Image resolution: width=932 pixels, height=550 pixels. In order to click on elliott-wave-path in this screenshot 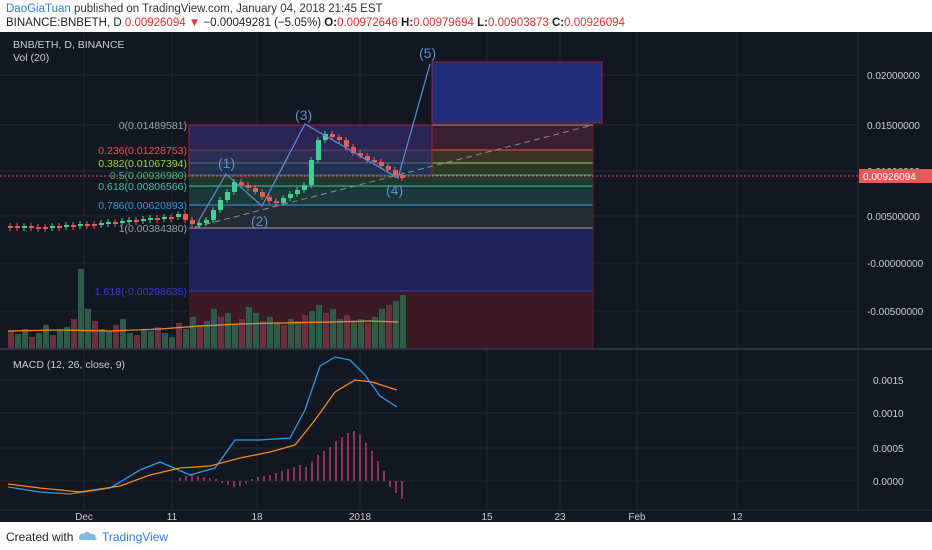, I will do `click(314, 143)`.